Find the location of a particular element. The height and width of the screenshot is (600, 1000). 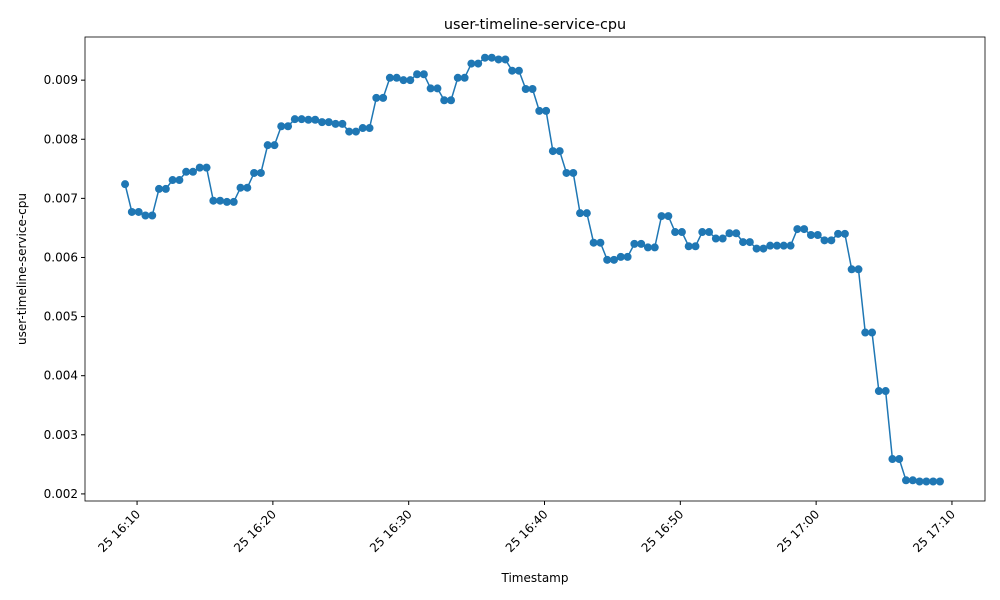

y-tick-label: 0.002 is located at coordinates (61, 494).